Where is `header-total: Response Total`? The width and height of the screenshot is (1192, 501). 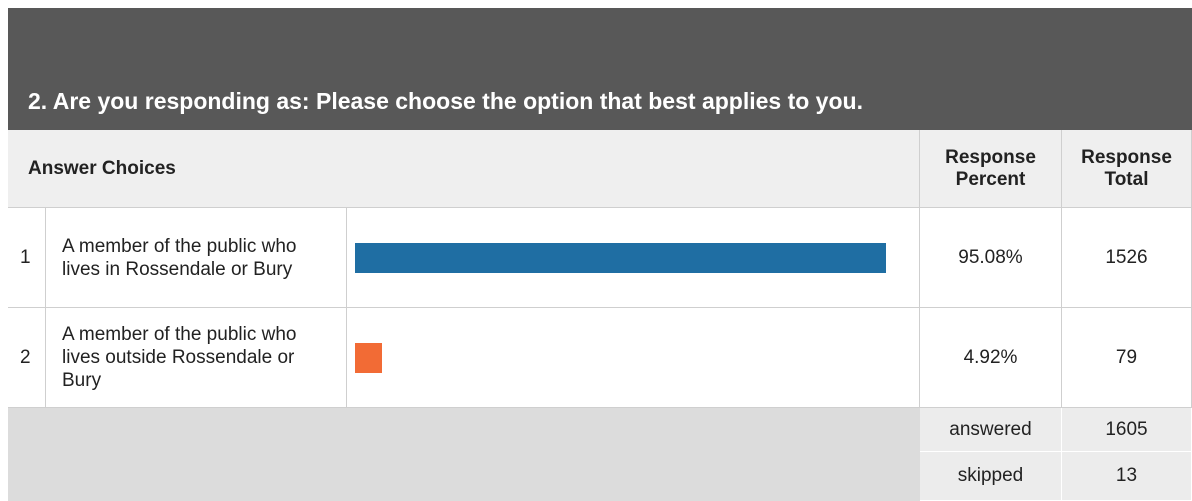
header-total: Response Total is located at coordinates (1127, 169).